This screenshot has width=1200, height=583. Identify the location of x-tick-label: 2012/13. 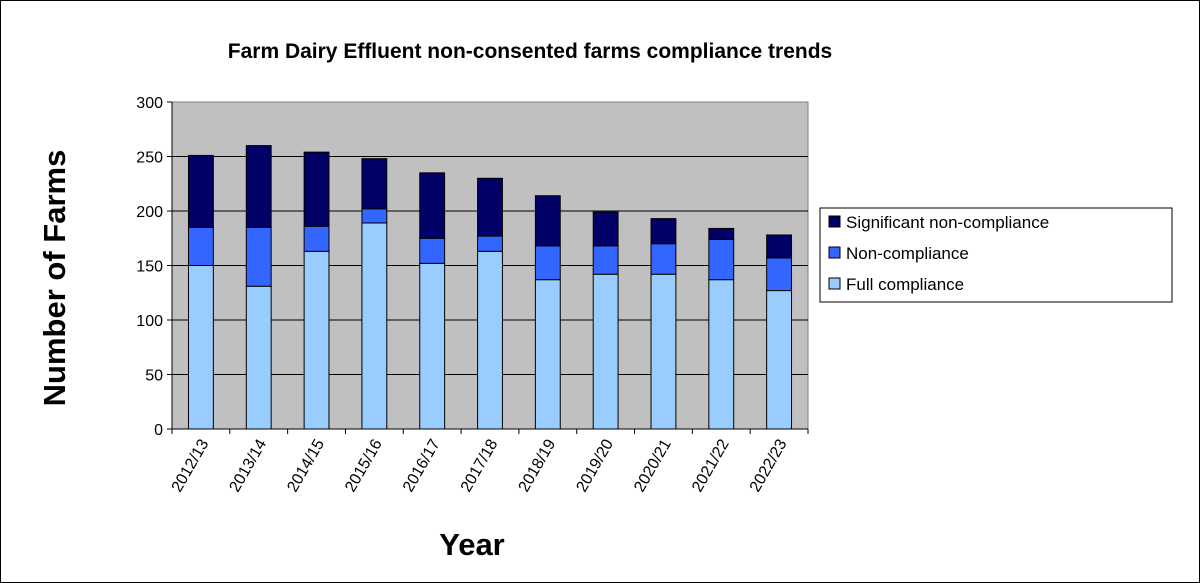
(191, 465).